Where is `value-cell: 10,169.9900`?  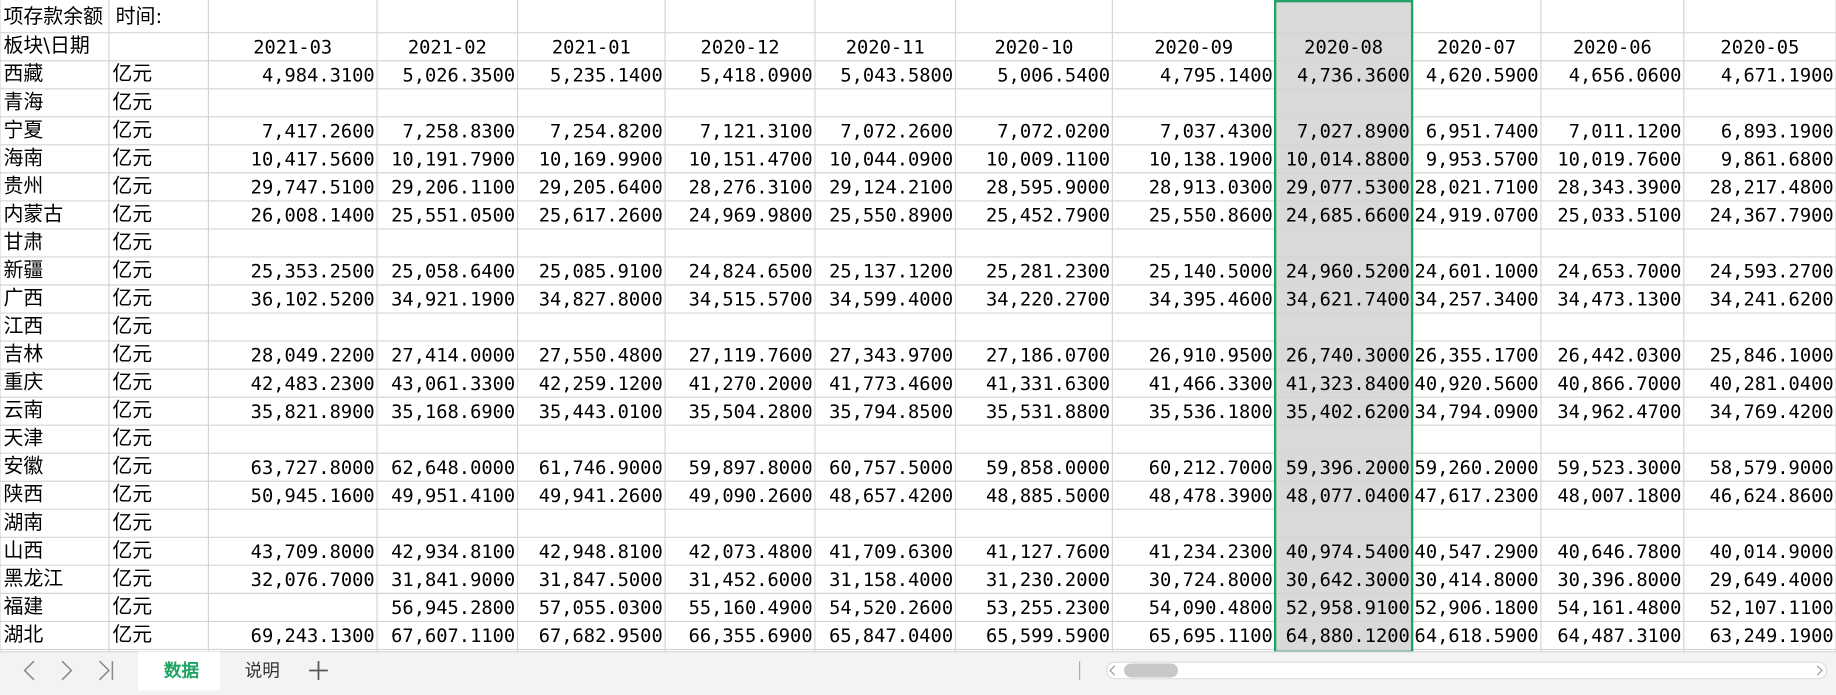 value-cell: 10,169.9900 is located at coordinates (601, 160).